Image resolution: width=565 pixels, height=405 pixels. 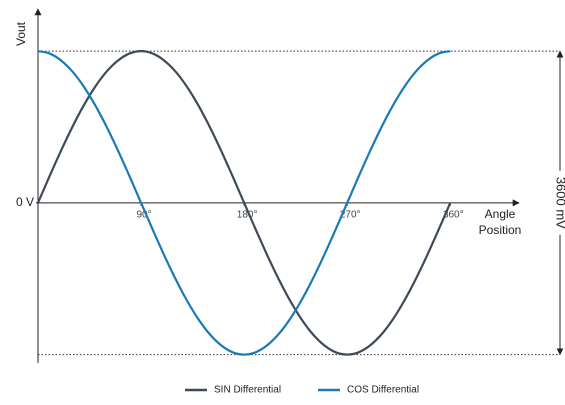 What do you see at coordinates (247, 214) in the screenshot?
I see `x-tick-label: 180°` at bounding box center [247, 214].